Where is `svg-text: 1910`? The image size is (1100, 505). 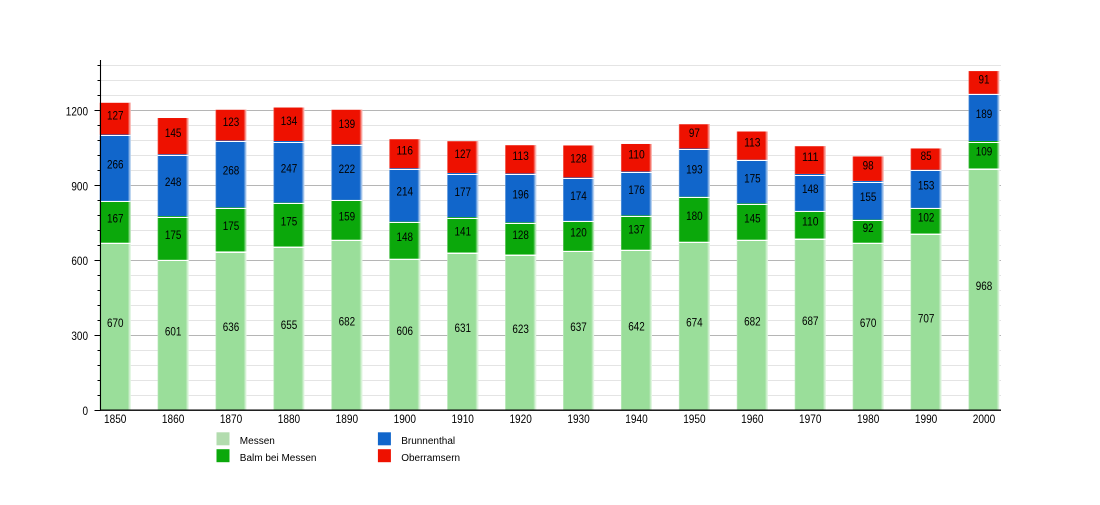
svg-text: 1910 is located at coordinates (463, 419).